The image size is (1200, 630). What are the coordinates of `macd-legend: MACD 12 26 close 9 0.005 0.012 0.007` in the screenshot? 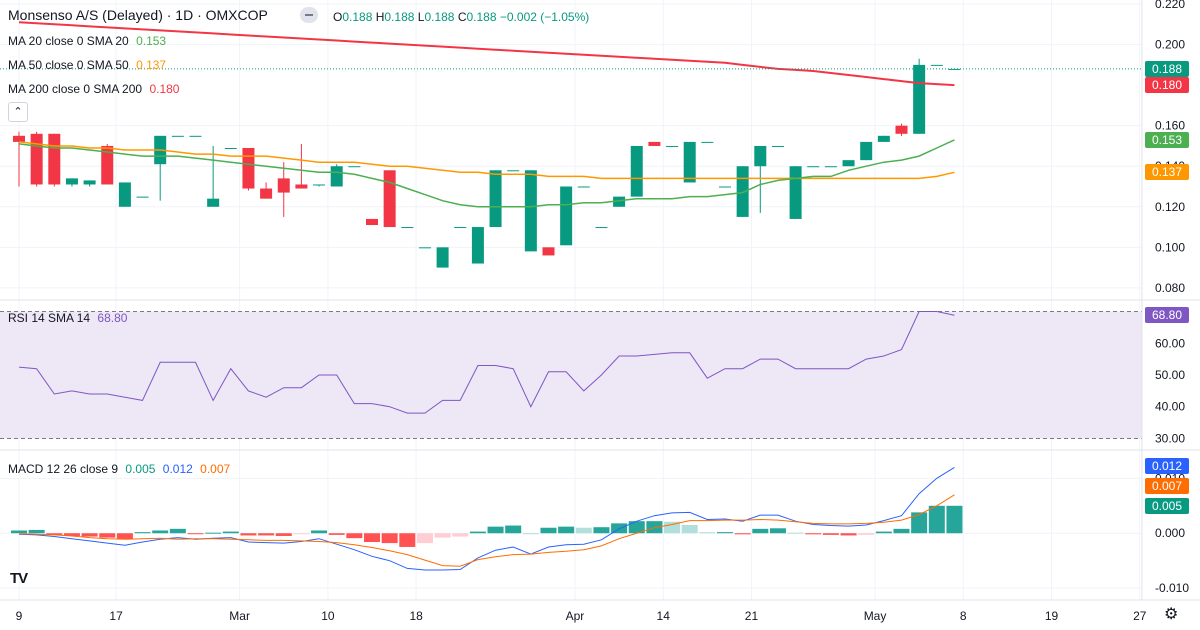 It's located at (119, 469).